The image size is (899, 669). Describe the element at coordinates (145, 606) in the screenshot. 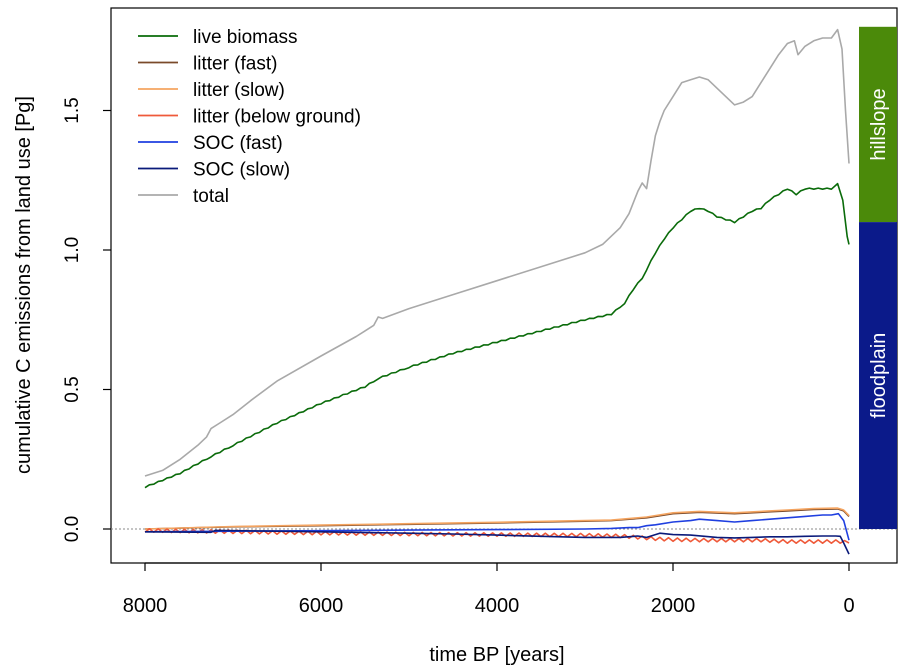

I see `x-tick-label: 8000` at that location.